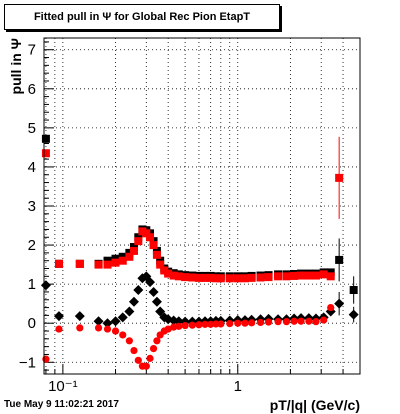 The width and height of the screenshot is (400, 414). Describe the element at coordinates (32, 284) in the screenshot. I see `y-tick-label: 1` at that location.